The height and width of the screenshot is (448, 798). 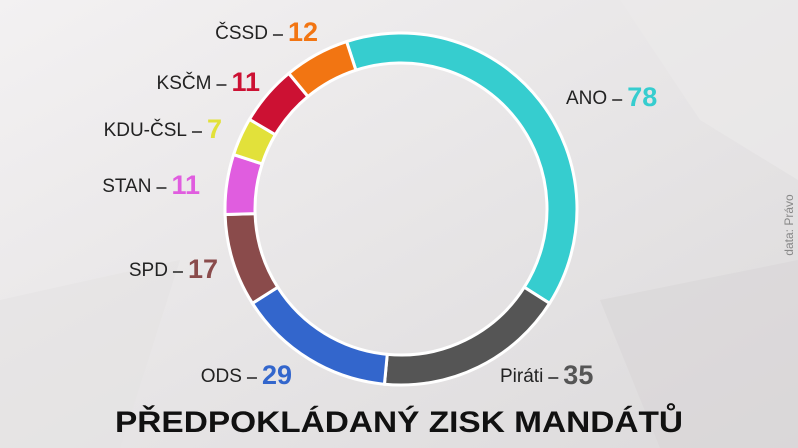 I want to click on slice, so click(x=322, y=69).